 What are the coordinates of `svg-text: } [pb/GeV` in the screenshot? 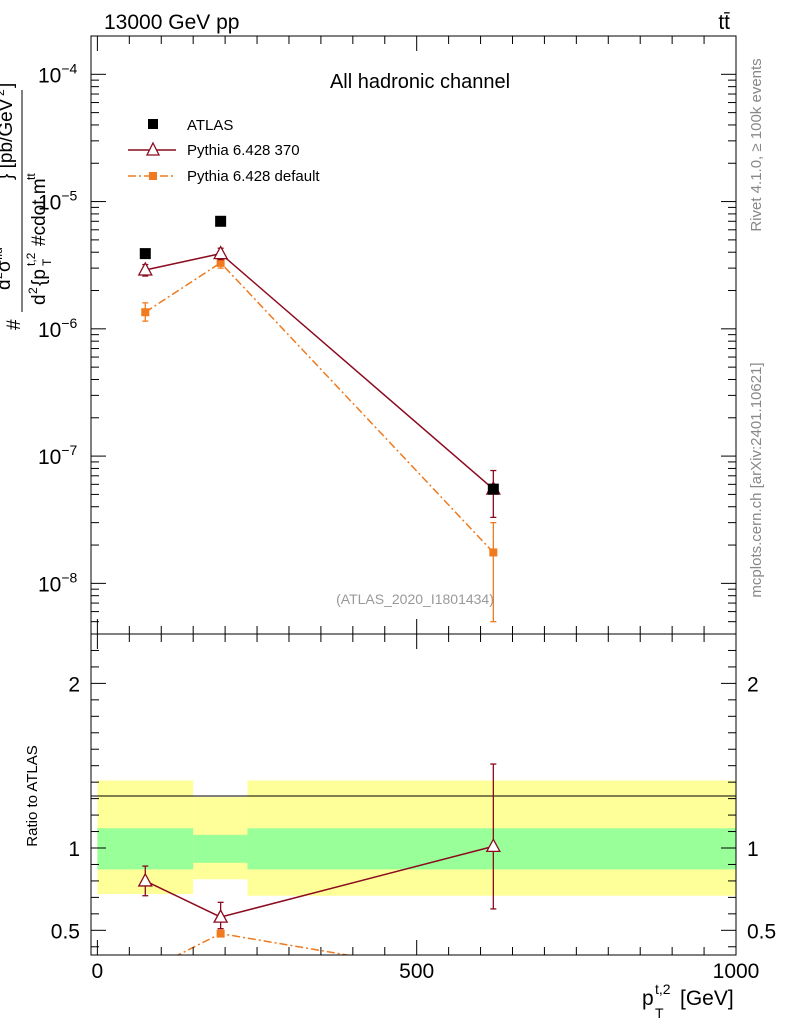 It's located at (8, 139).